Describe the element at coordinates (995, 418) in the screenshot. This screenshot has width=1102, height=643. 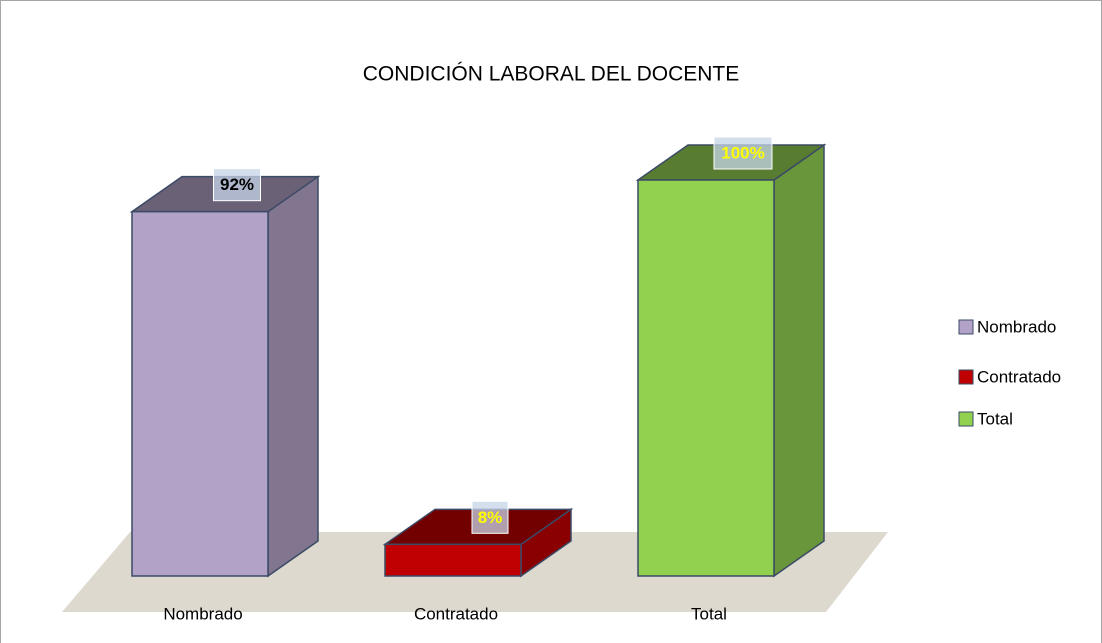
I see `legend-label: Total` at that location.